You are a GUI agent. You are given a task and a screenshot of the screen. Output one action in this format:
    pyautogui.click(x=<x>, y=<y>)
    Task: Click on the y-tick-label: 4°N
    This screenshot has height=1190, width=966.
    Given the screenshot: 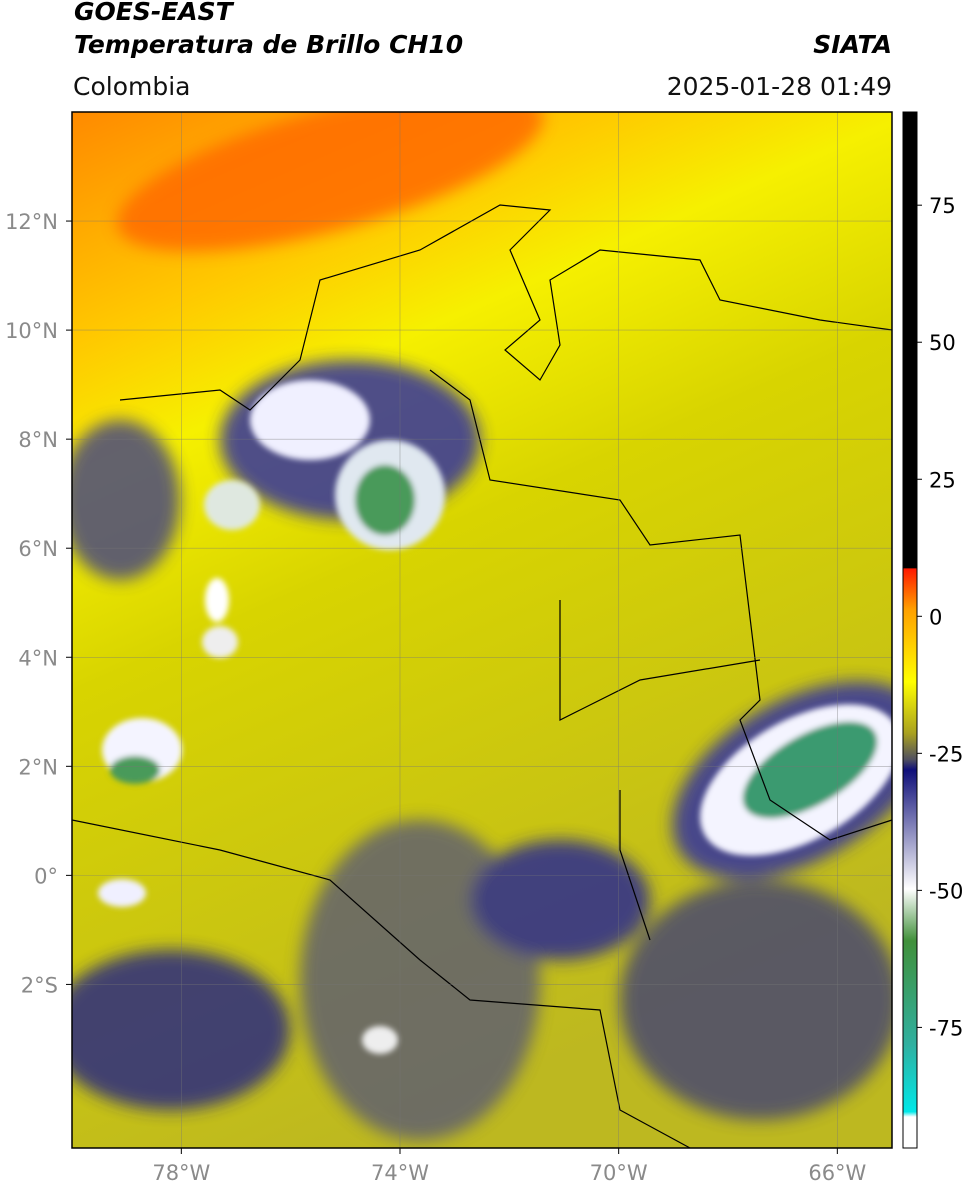 What is the action you would take?
    pyautogui.click(x=38, y=658)
    